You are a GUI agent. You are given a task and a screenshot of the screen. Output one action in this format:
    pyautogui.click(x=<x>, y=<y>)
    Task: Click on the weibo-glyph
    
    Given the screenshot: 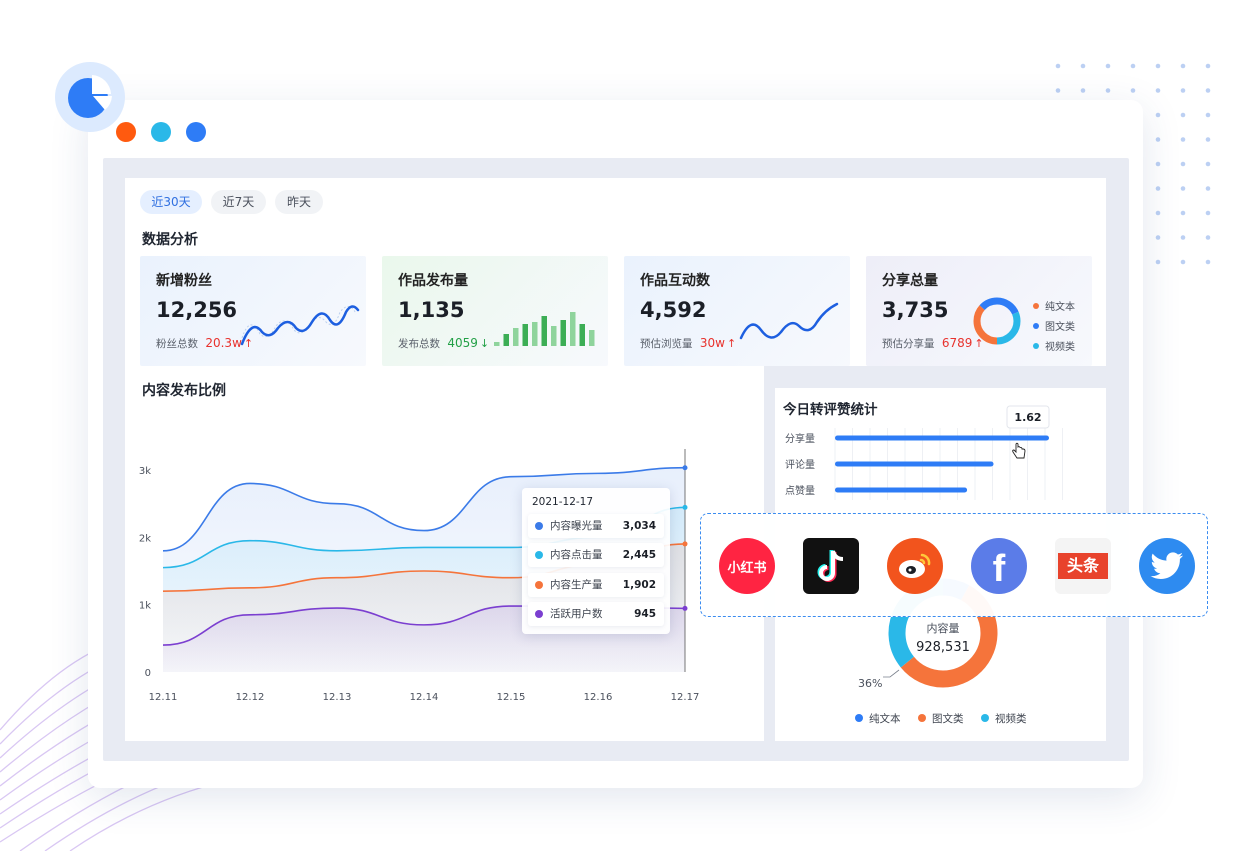 What is the action you would take?
    pyautogui.click(x=915, y=565)
    